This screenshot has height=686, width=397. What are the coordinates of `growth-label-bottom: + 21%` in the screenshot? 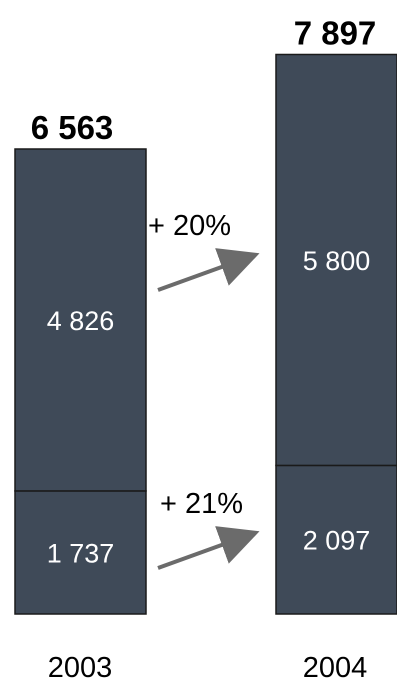 It's located at (201, 504).